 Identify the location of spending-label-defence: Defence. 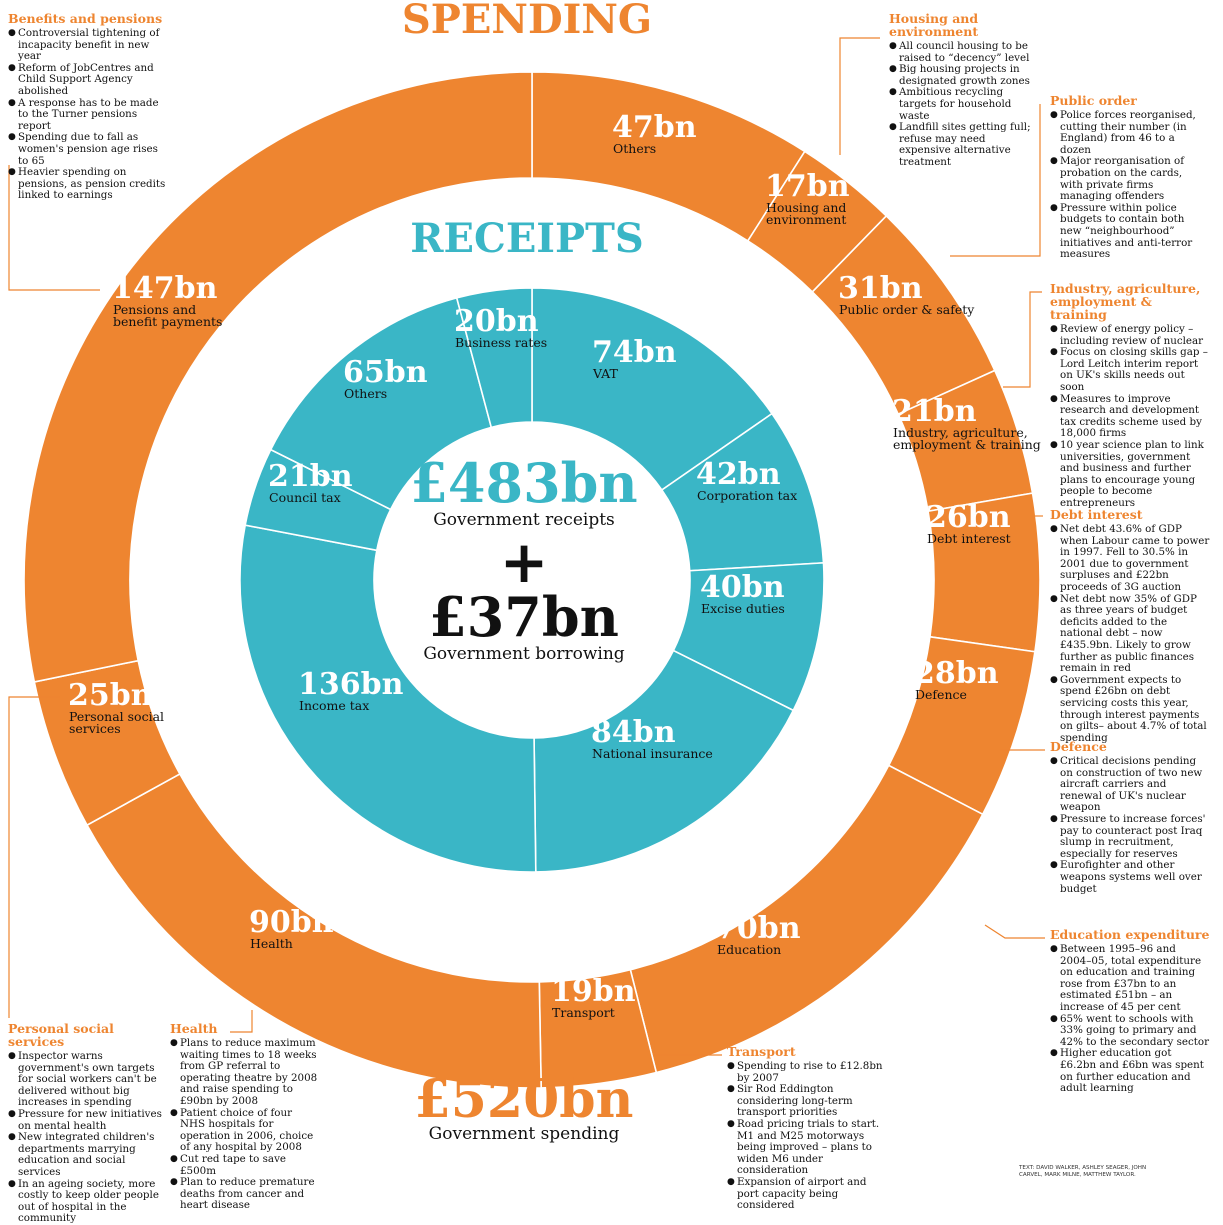
(941, 694).